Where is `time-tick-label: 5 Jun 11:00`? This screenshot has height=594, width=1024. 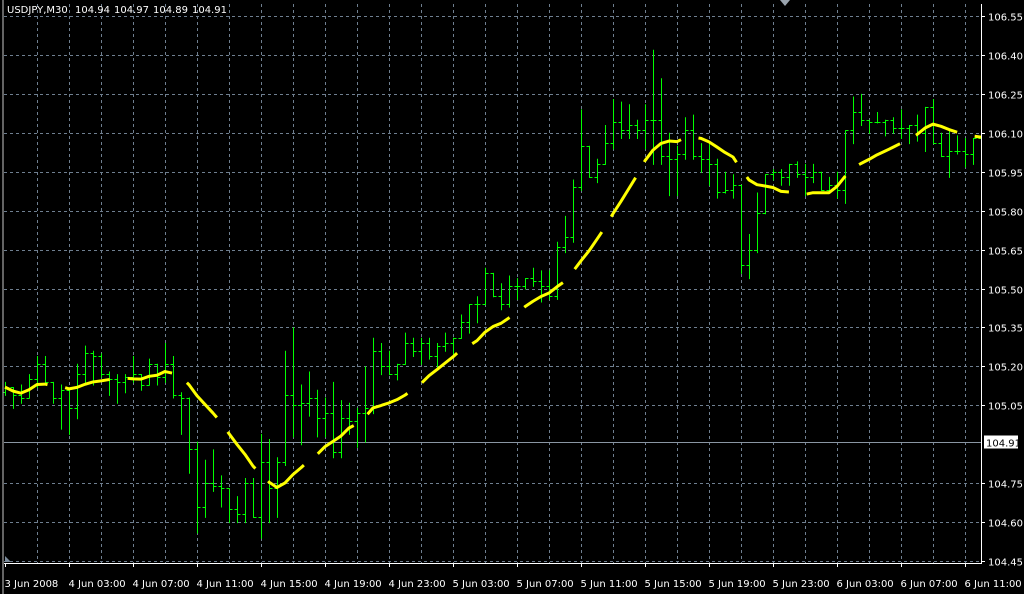 time-tick-label: 5 Jun 11:00 is located at coordinates (609, 584).